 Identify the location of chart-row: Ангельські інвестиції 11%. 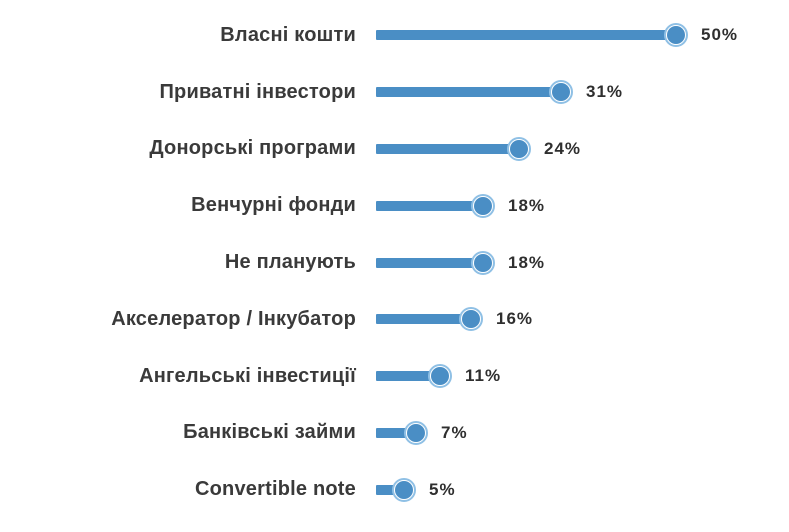
(394, 376).